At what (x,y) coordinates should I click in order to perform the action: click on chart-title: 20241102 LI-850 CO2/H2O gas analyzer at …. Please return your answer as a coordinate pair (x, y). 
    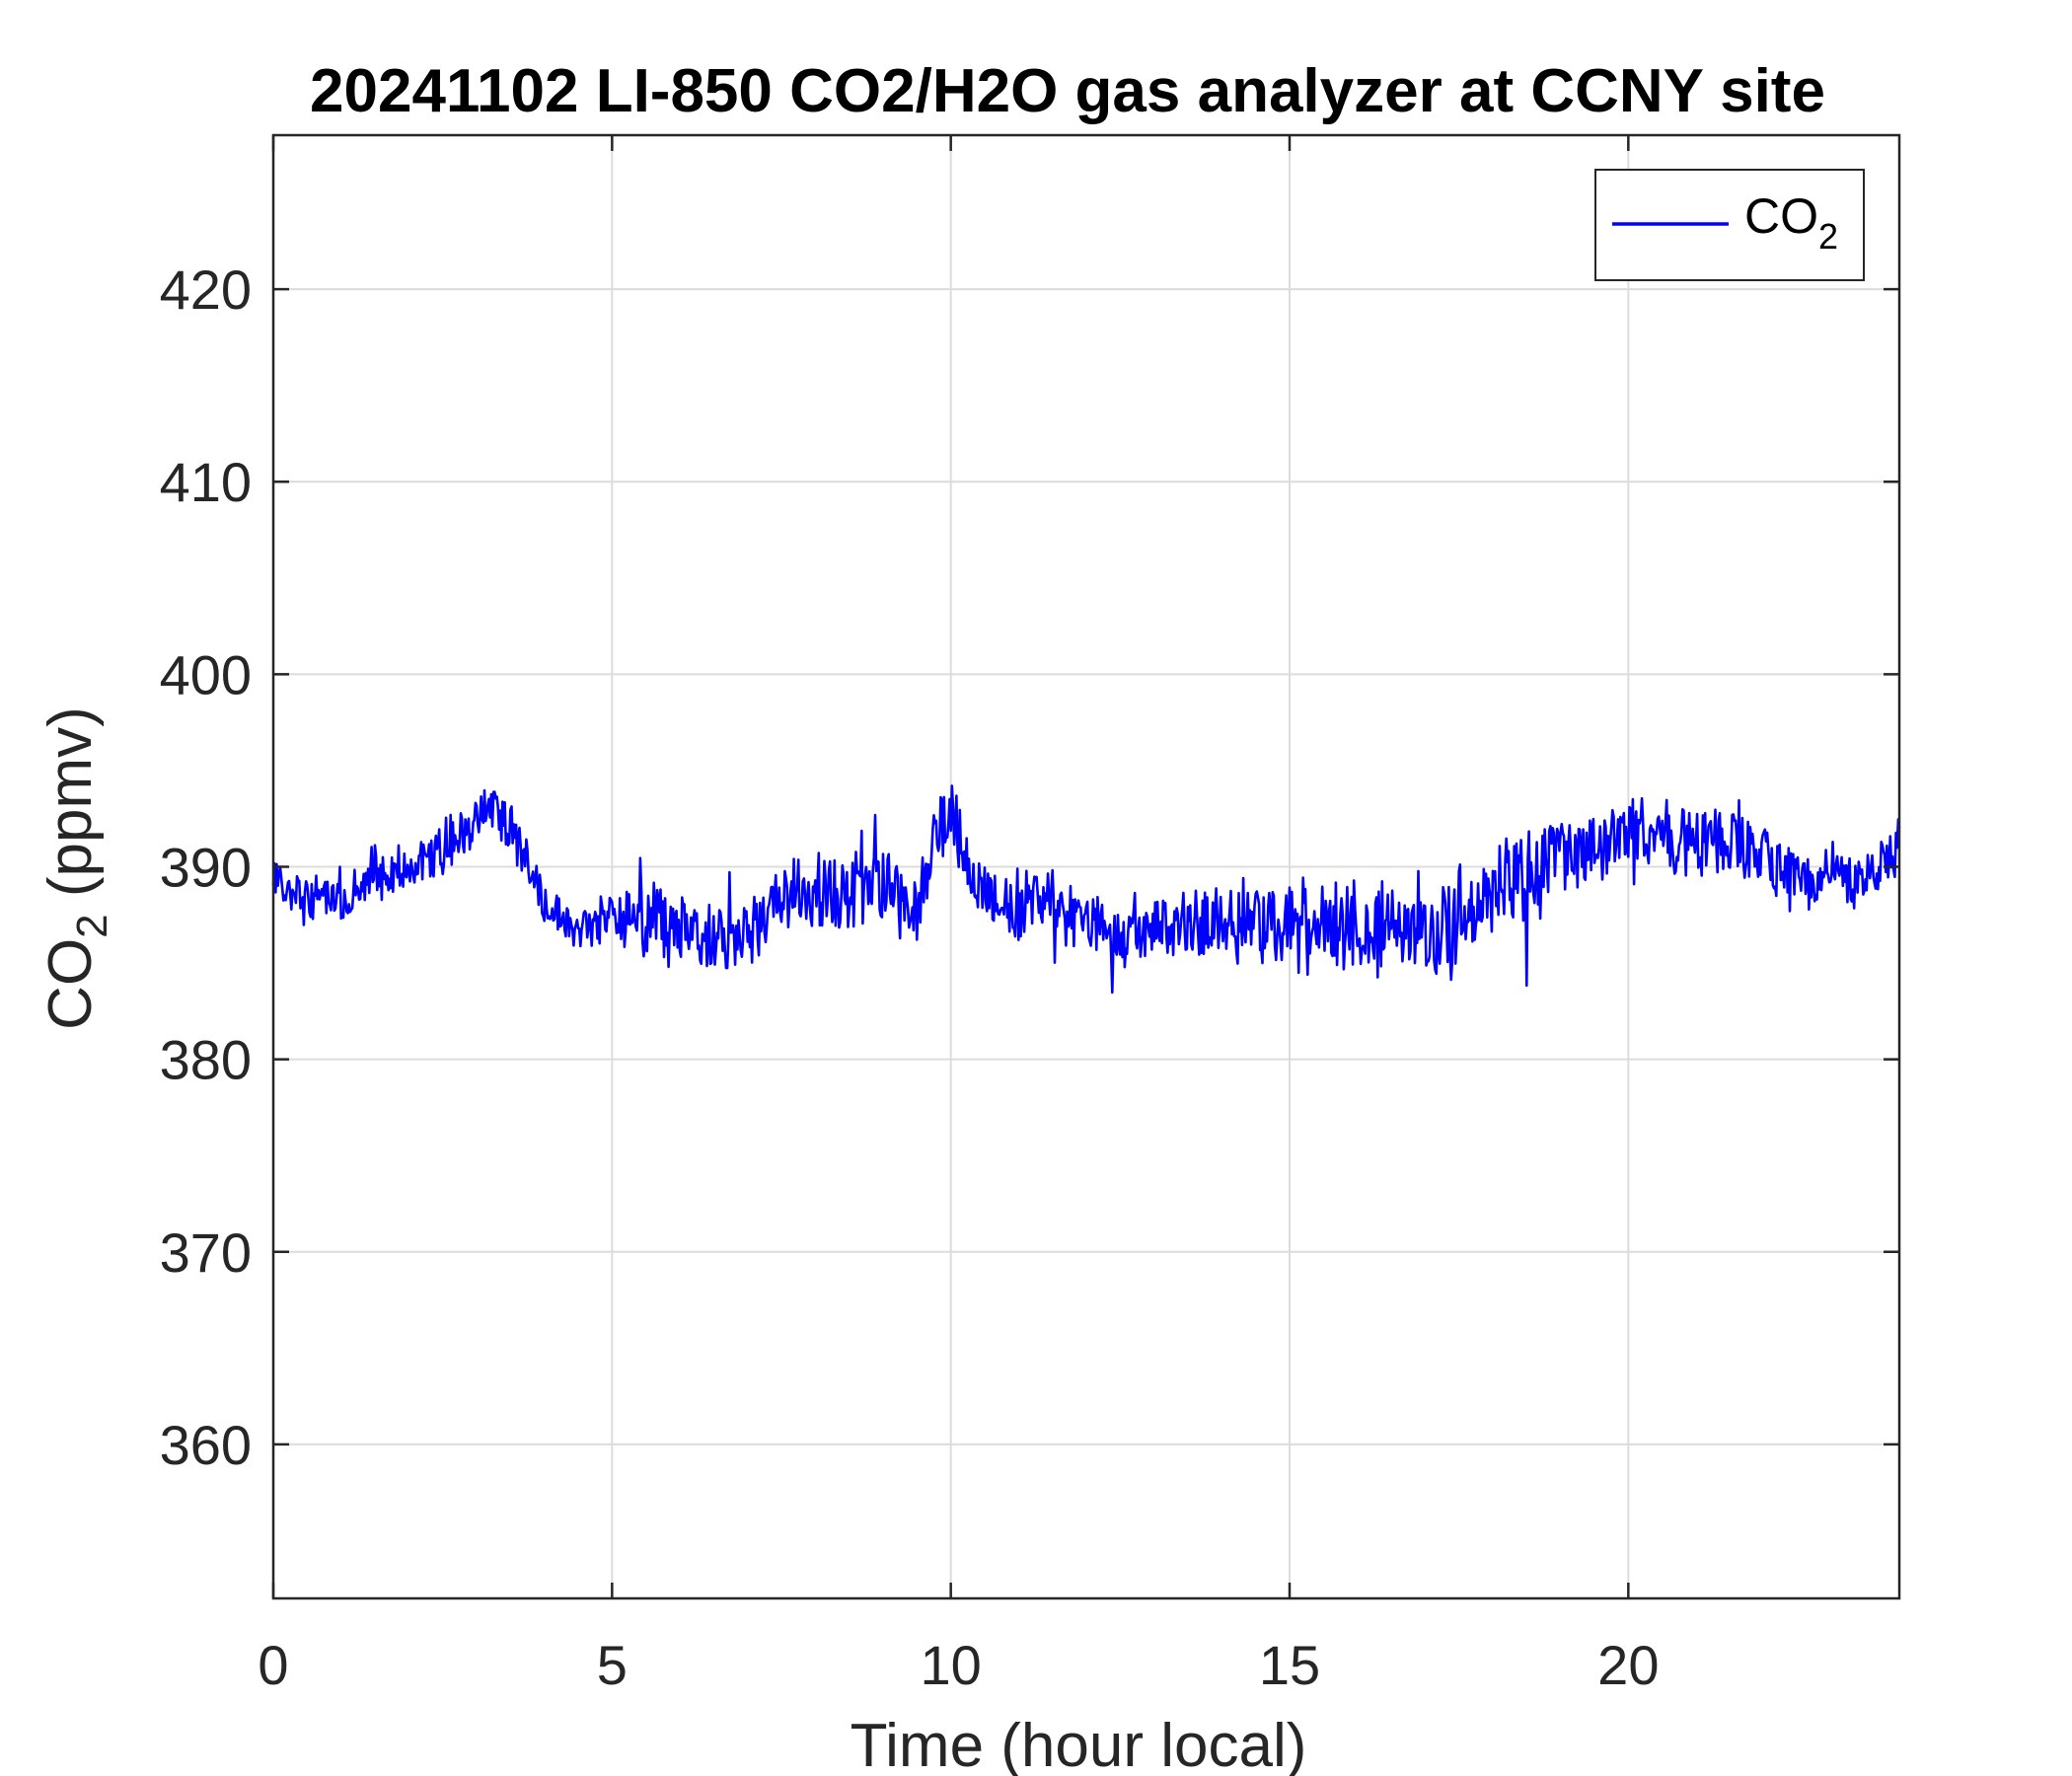
    Looking at the image, I should click on (1068, 91).